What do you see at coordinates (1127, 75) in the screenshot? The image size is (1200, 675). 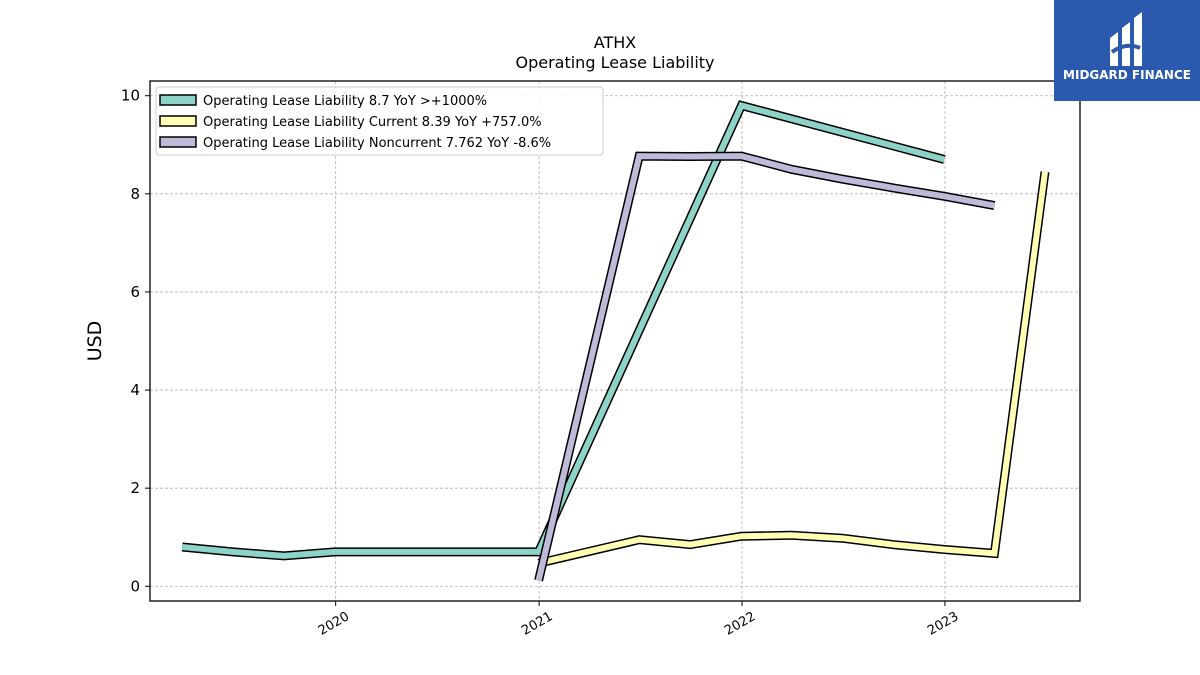 I see `logo-text: MIDGARD FINANCE` at bounding box center [1127, 75].